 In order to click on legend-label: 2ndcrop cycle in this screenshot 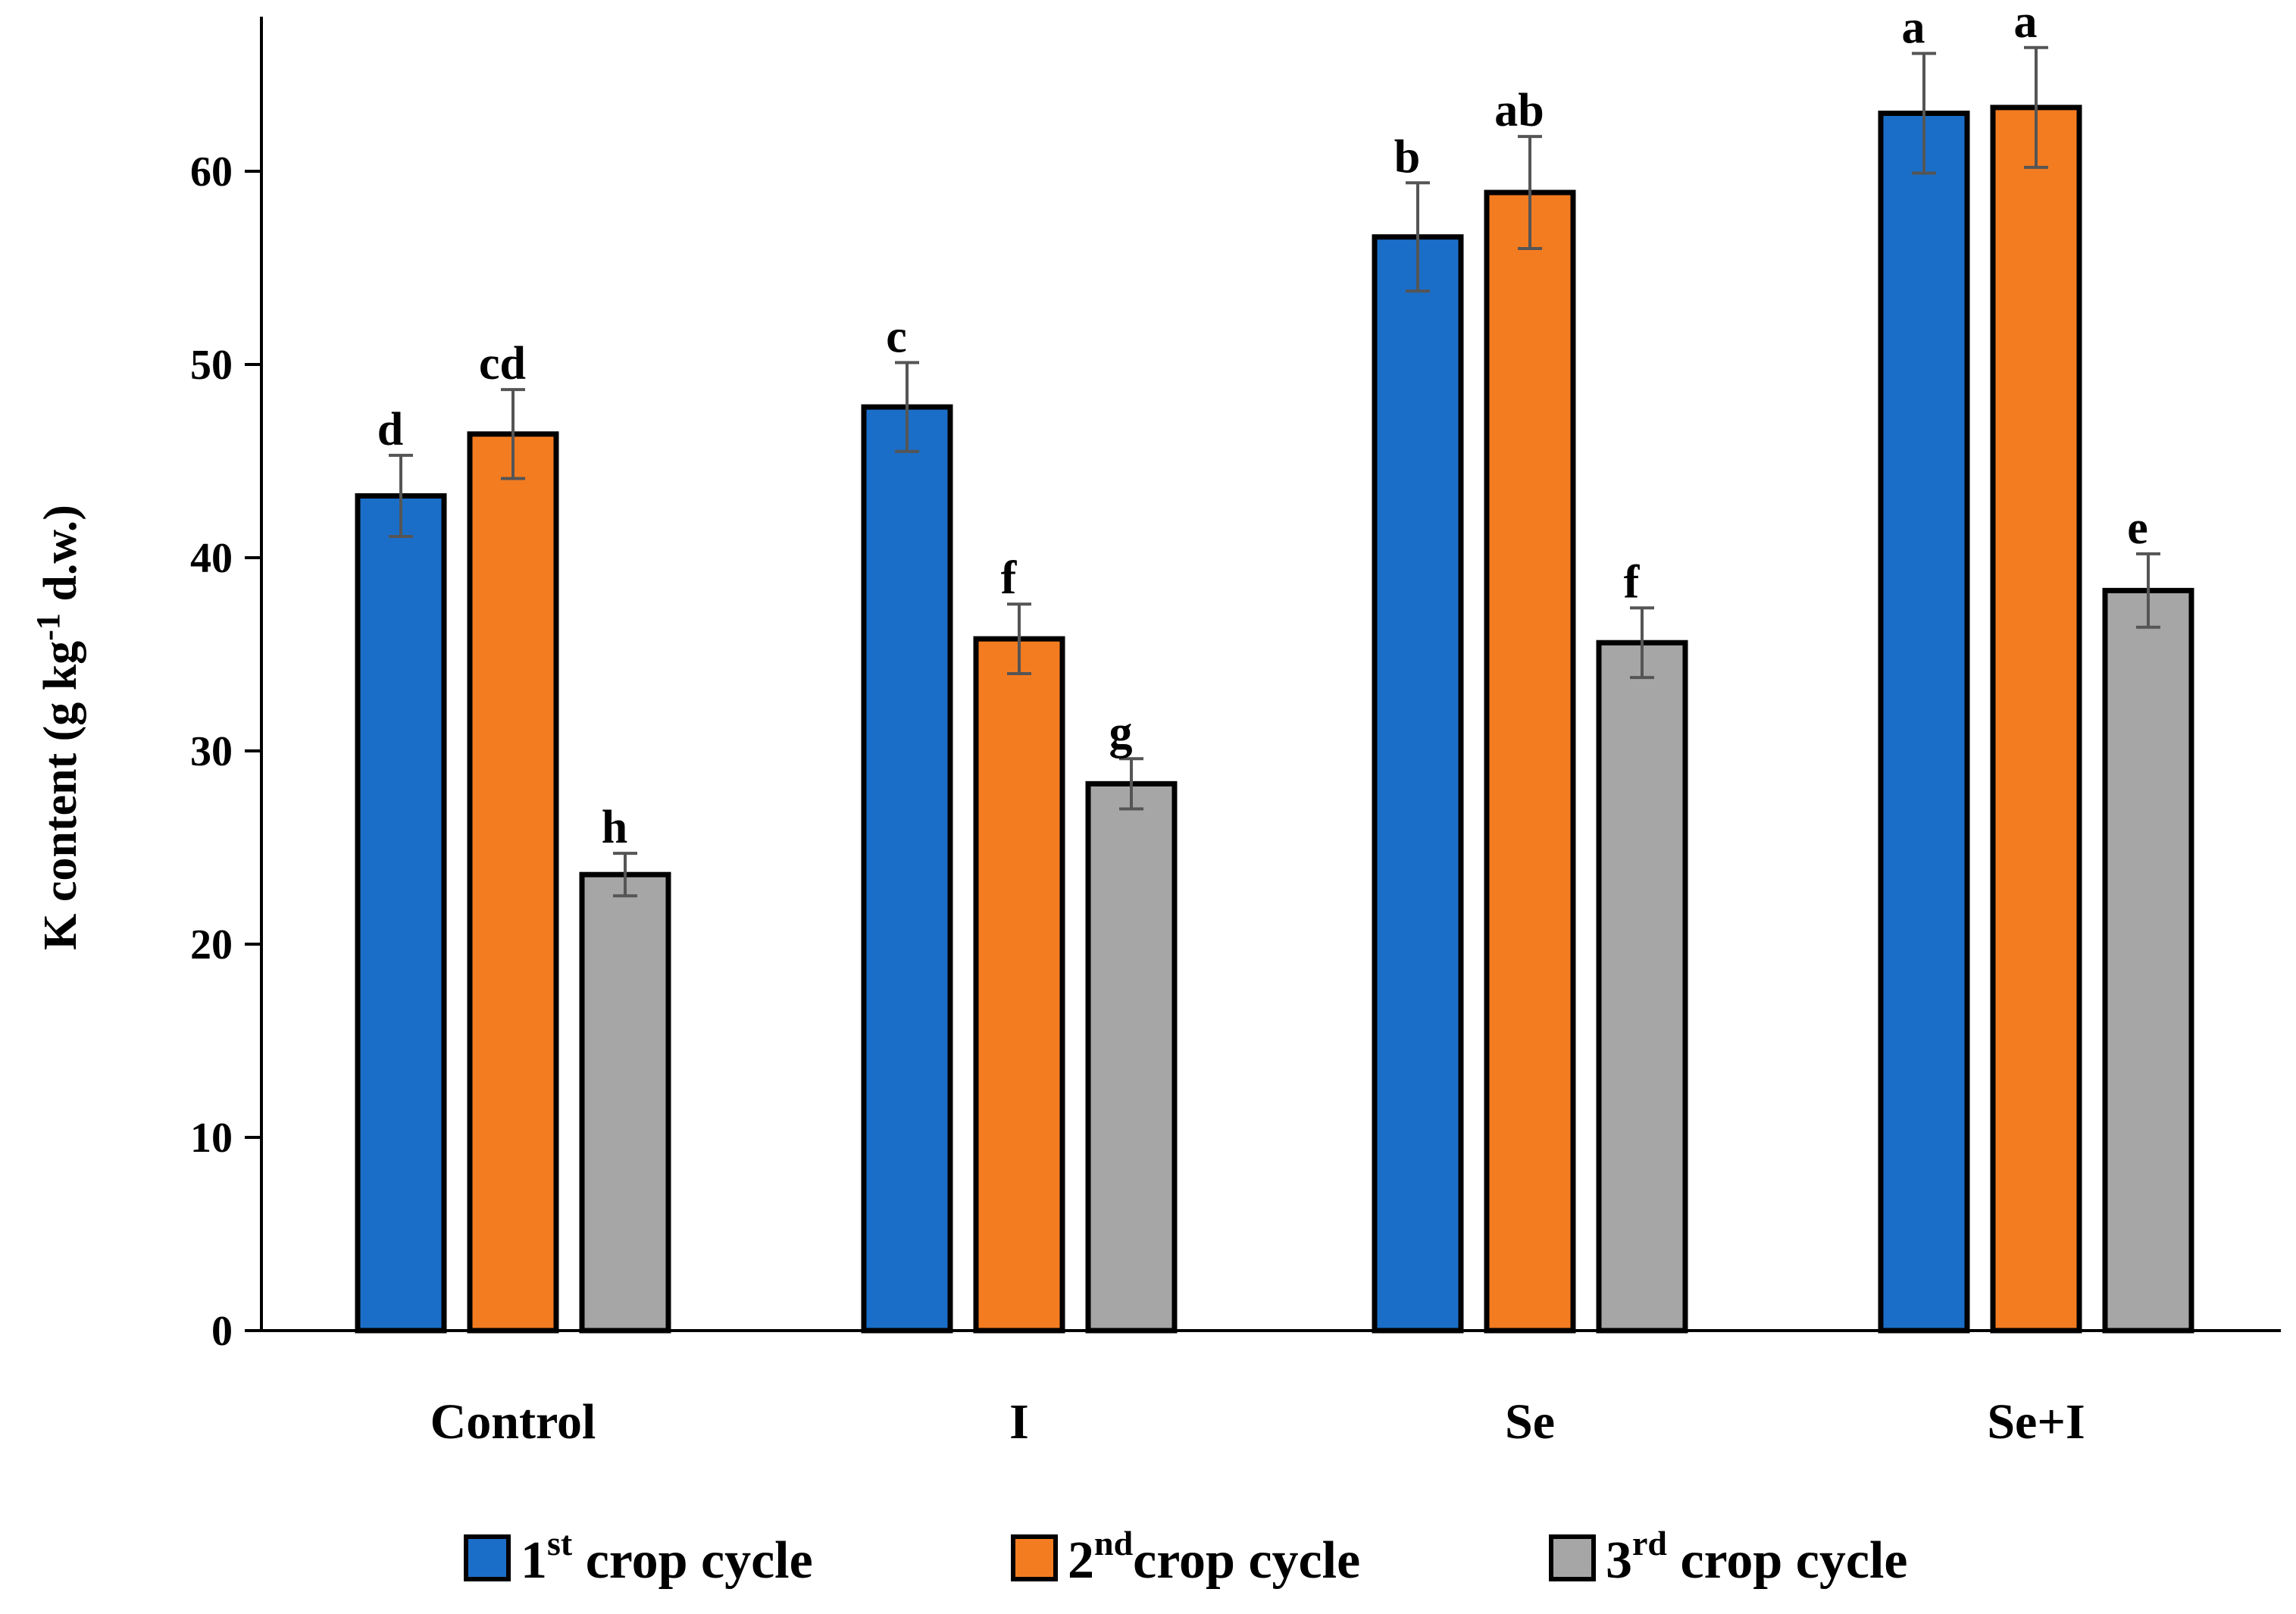, I will do `click(1214, 1557)`.